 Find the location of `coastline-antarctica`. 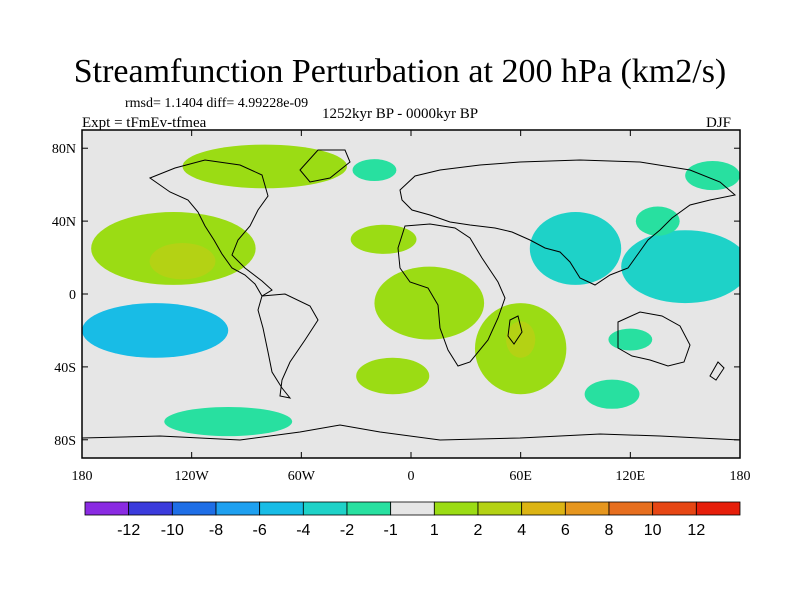

coastline-antarctica is located at coordinates (411, 432).